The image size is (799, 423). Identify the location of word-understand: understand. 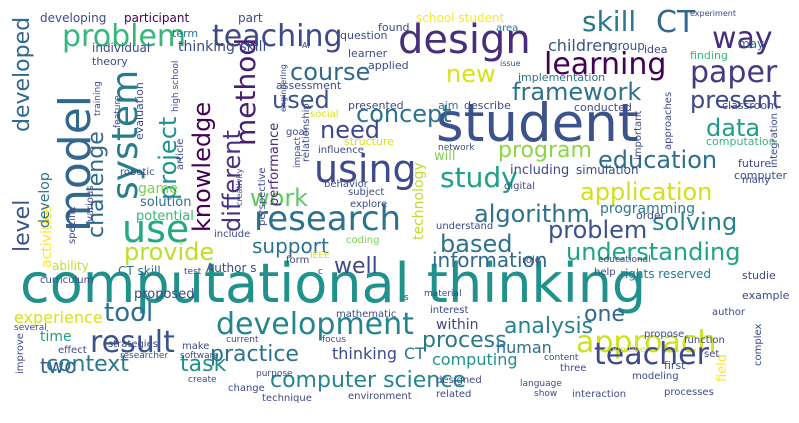
(465, 226).